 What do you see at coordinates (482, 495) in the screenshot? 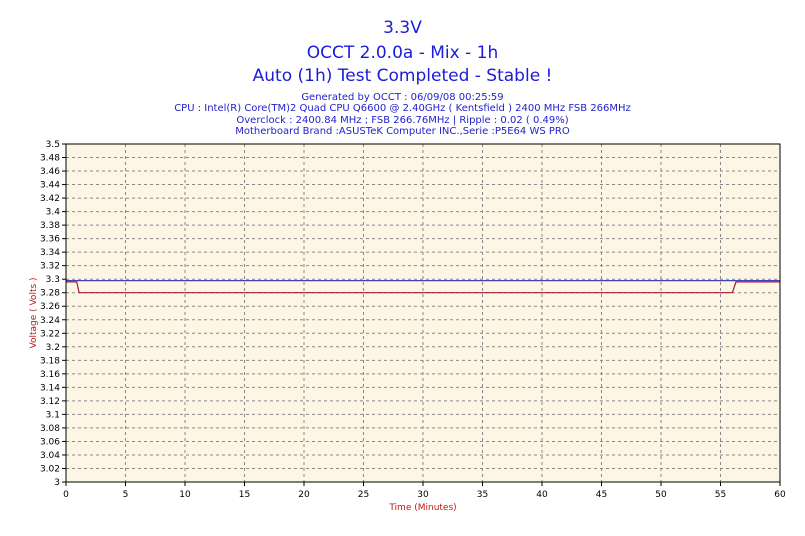
I see `x-tick-label: 35` at bounding box center [482, 495].